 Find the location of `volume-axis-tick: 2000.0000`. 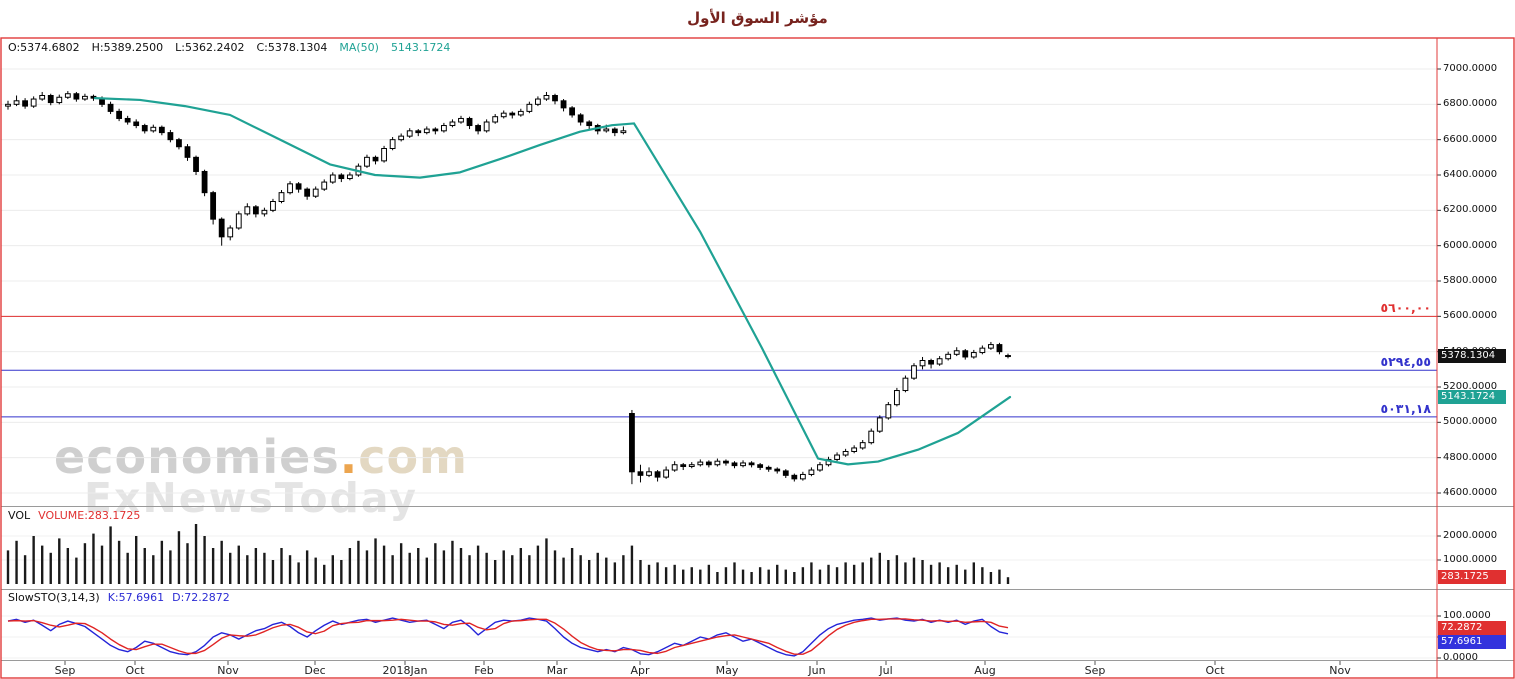

volume-axis-tick: 2000.0000 is located at coordinates (1470, 535).